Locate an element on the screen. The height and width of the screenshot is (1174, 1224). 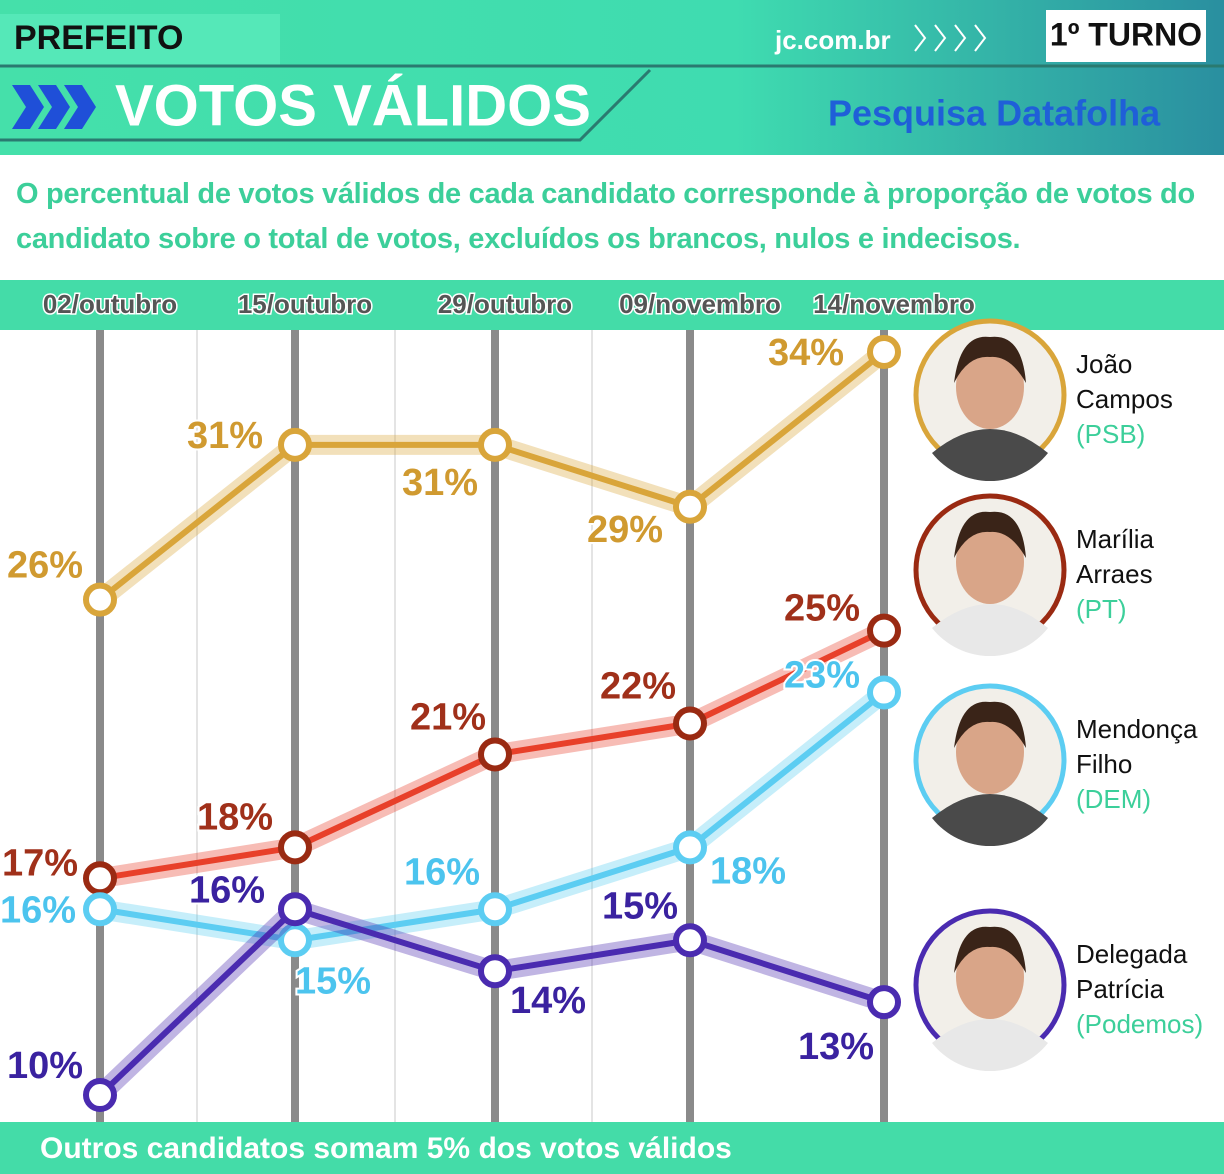
date-band is located at coordinates (612, 305).